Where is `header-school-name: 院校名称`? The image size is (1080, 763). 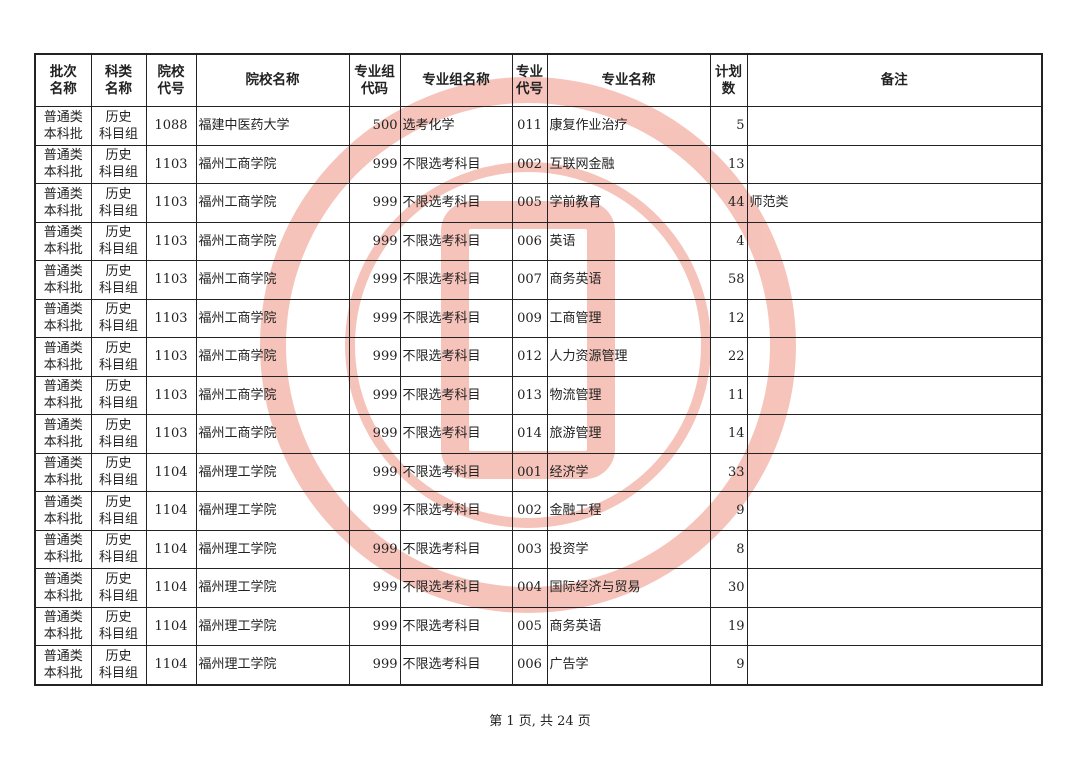
header-school-name: 院校名称 is located at coordinates (272, 80).